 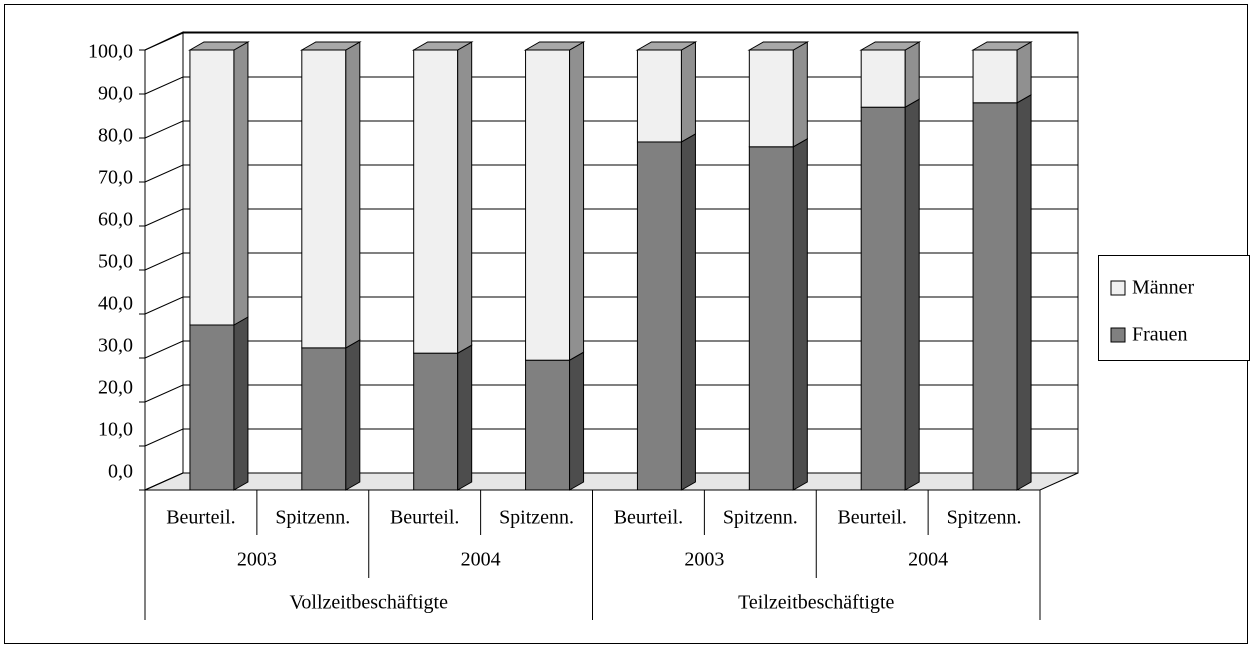 What do you see at coordinates (115, 304) in the screenshot?
I see `y-tick-label: 40,0` at bounding box center [115, 304].